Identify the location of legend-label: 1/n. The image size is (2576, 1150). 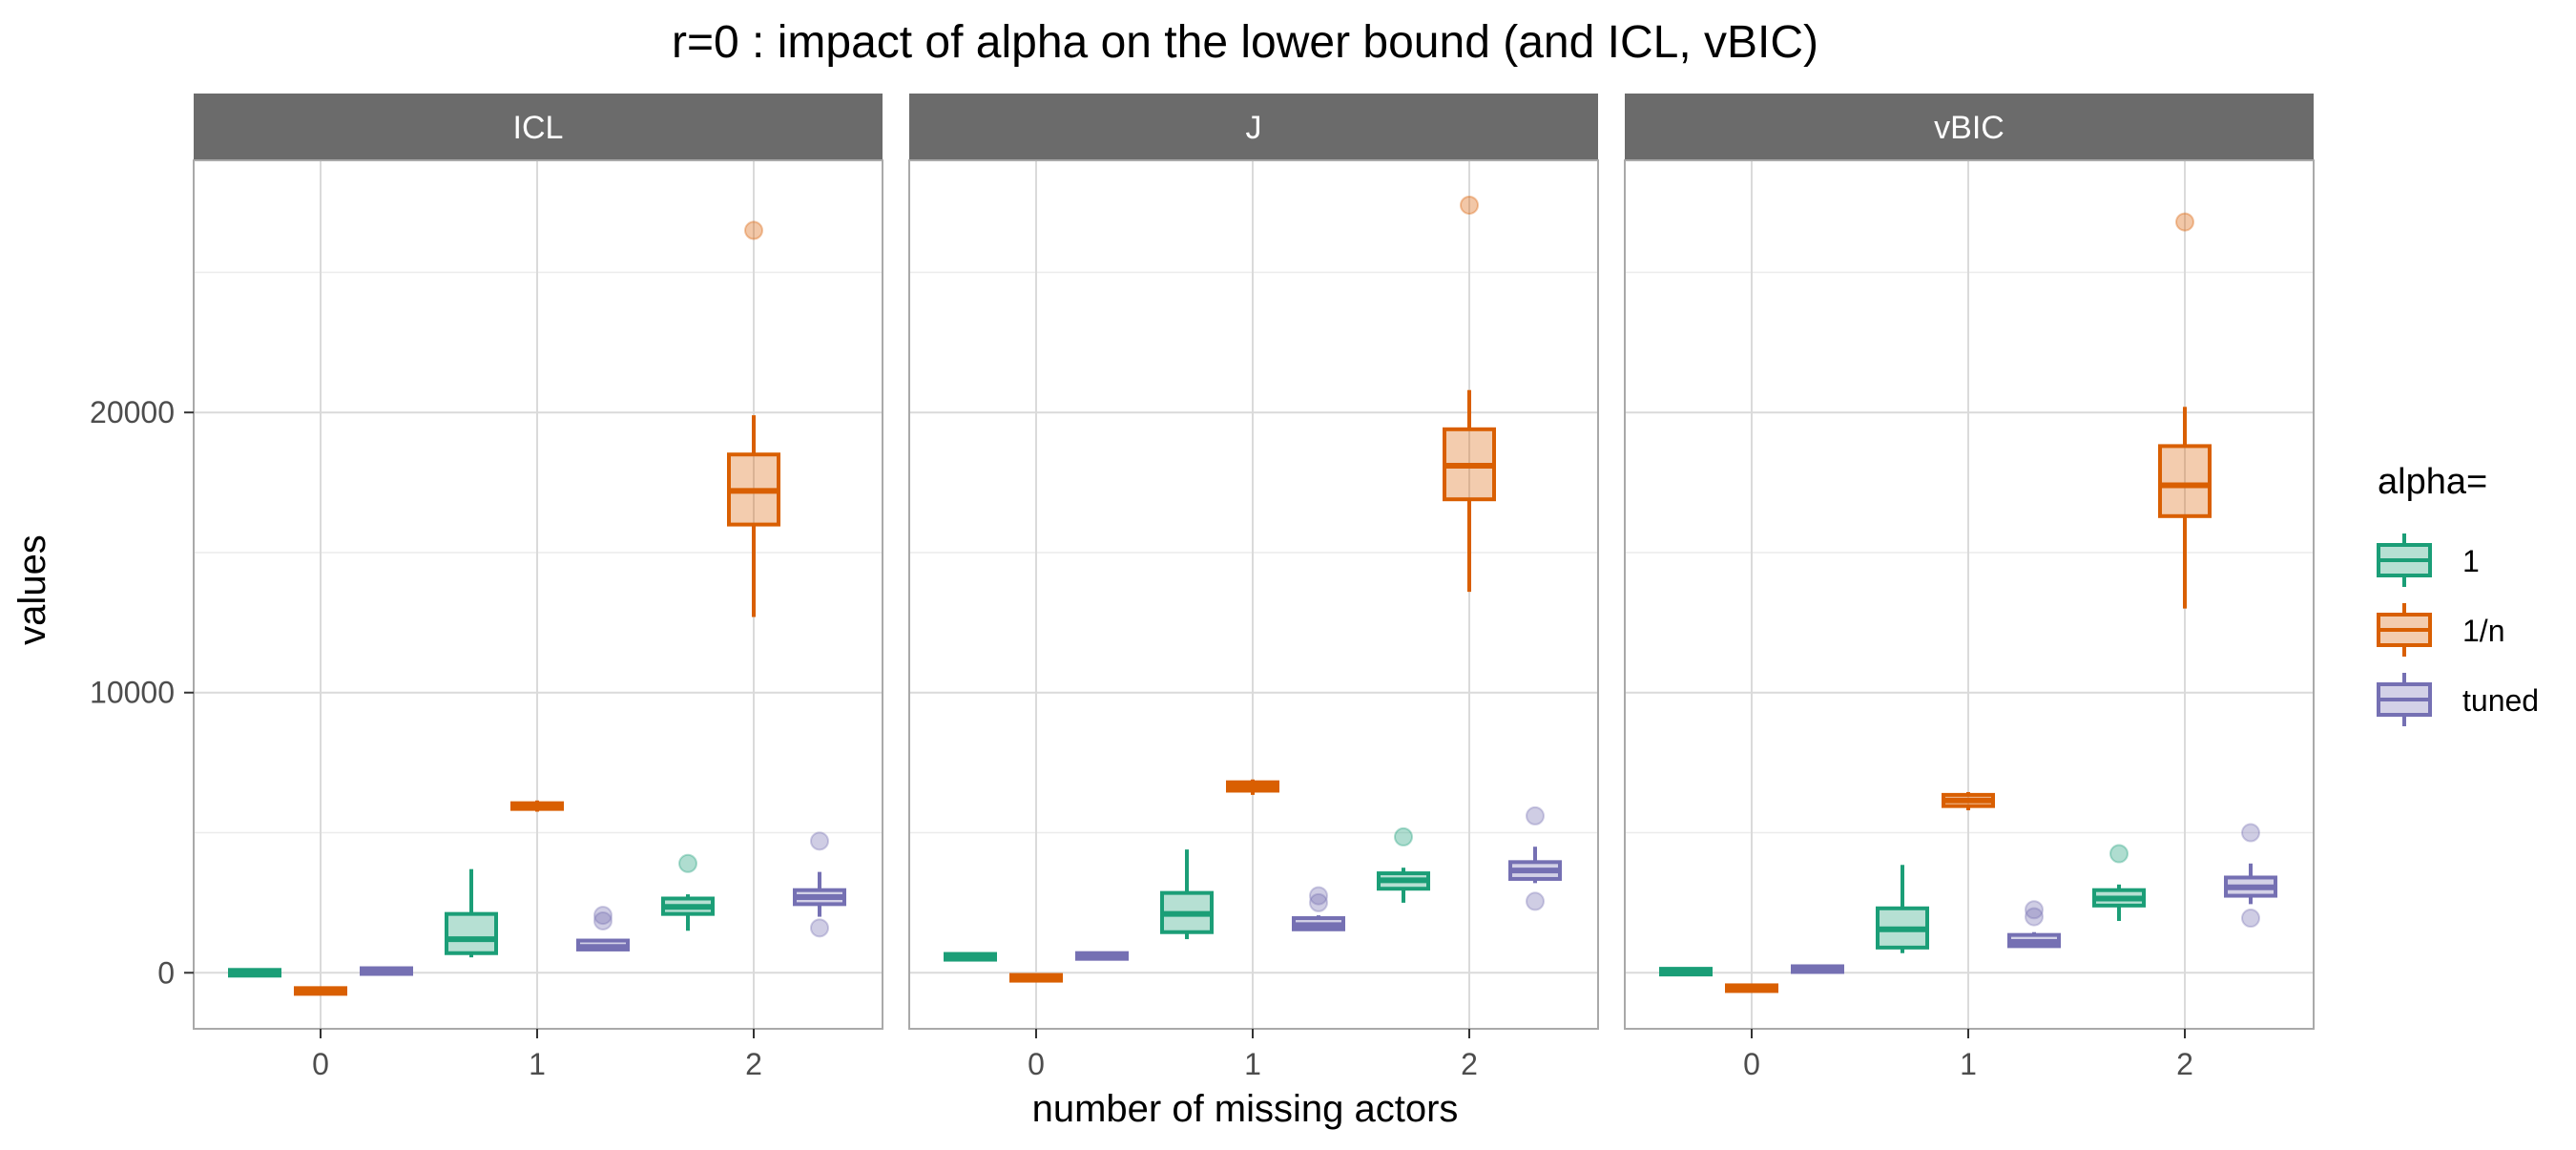
(2483, 631).